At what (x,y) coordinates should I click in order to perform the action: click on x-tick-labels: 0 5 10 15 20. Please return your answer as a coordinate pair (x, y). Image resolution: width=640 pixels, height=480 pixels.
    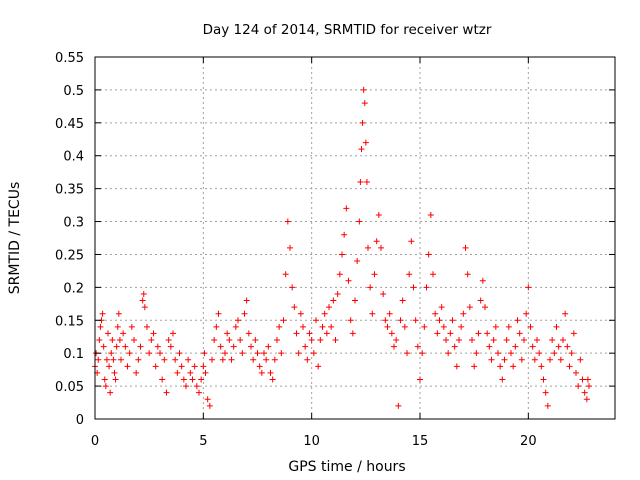
    Looking at the image, I should click on (314, 441).